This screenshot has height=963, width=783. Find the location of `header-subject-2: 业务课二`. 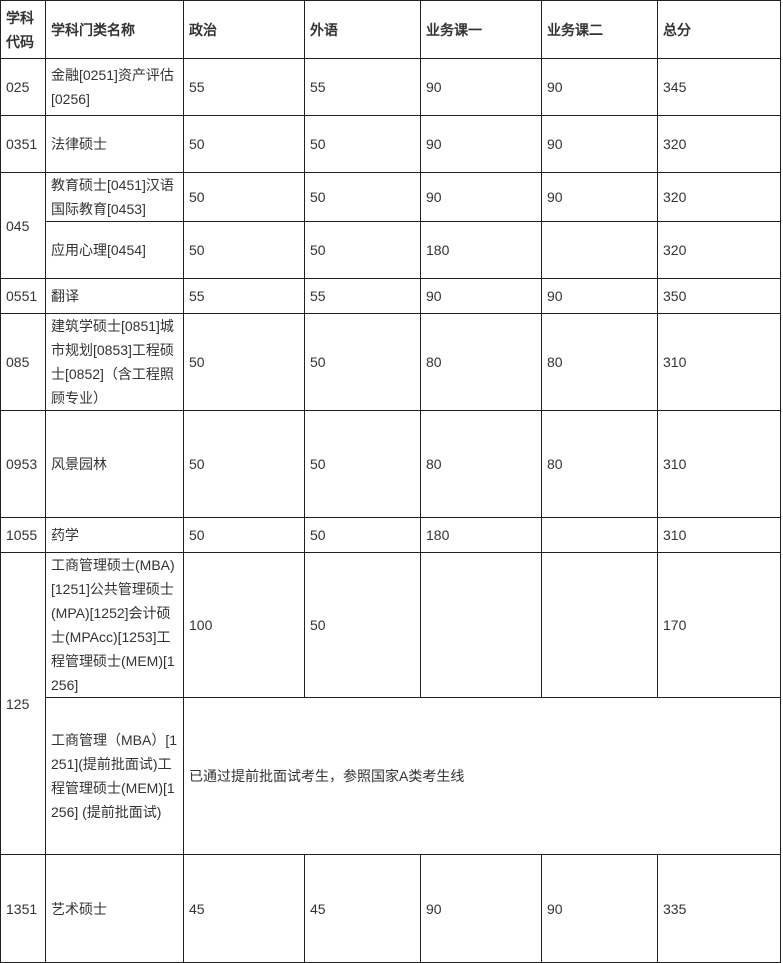

header-subject-2: 业务课二 is located at coordinates (599, 29).